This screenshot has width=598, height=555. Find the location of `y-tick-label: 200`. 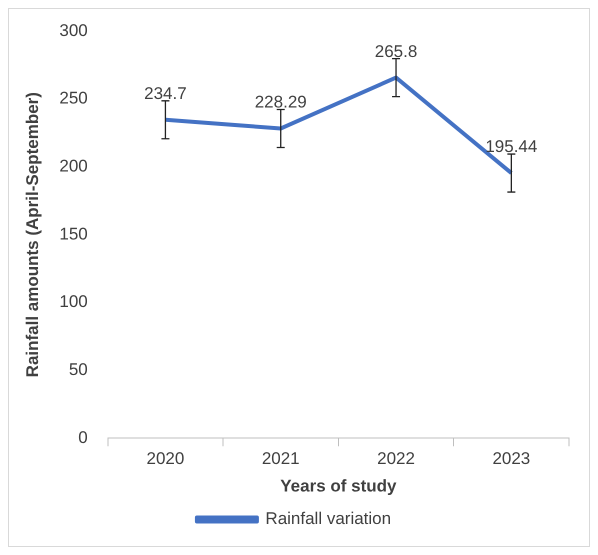

y-tick-label: 200 is located at coordinates (73, 166).